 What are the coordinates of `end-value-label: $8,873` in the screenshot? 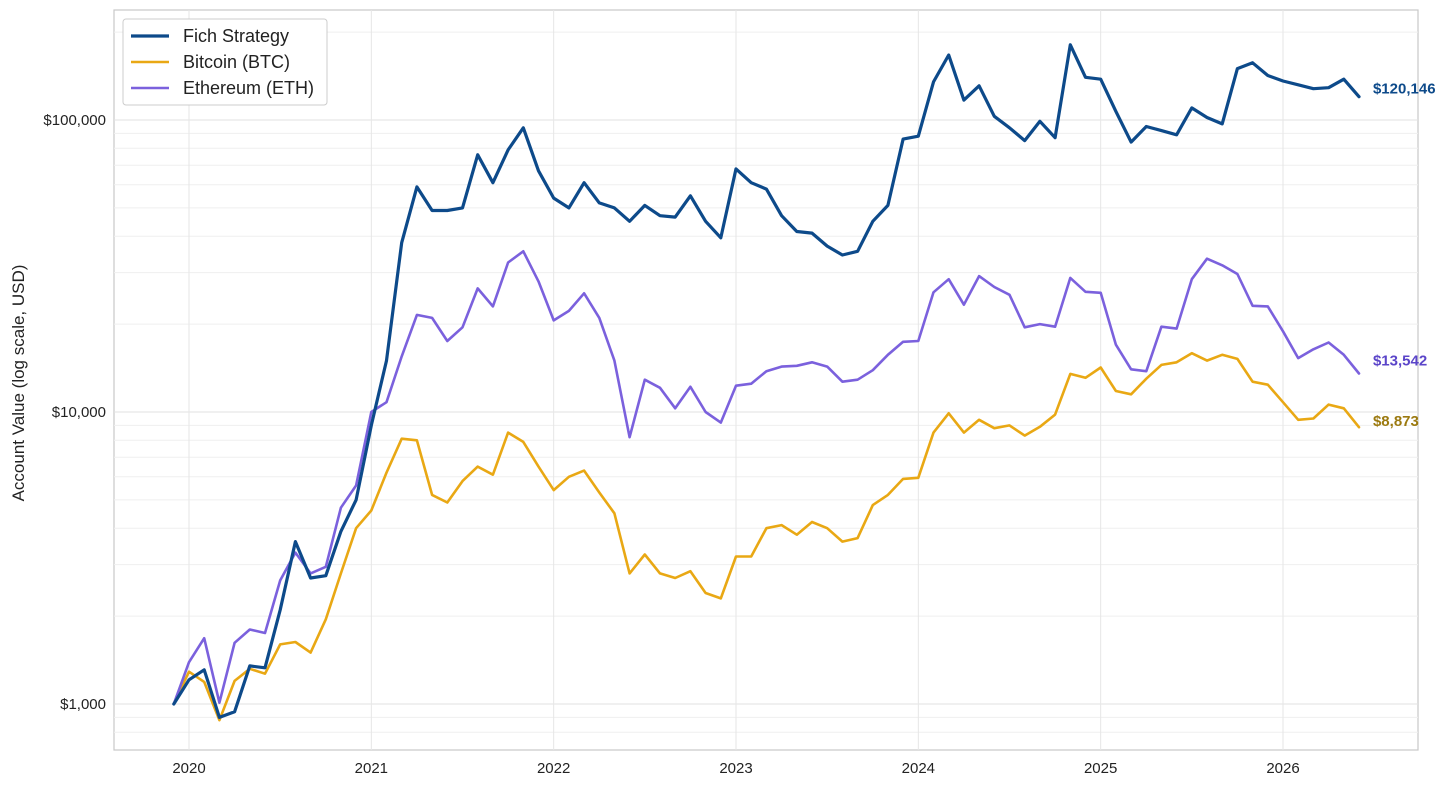 It's located at (1396, 421).